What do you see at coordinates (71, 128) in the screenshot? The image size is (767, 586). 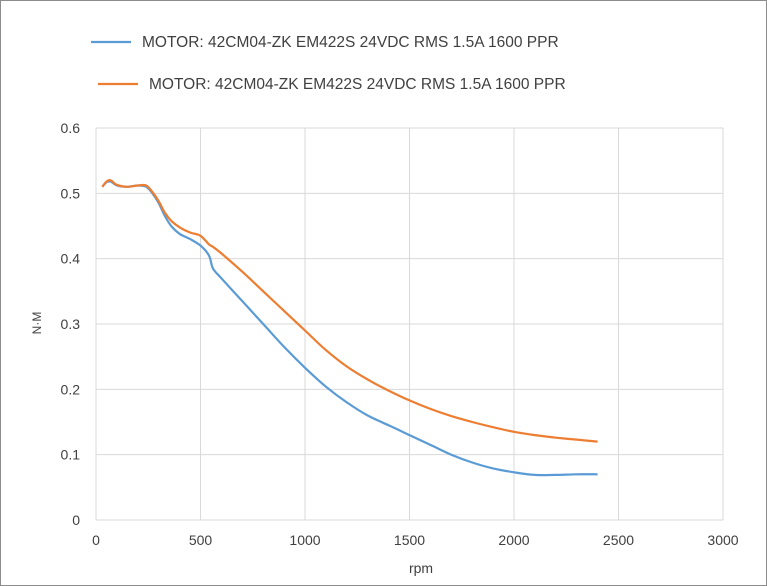 I see `y-tick-label: 0.6` at bounding box center [71, 128].